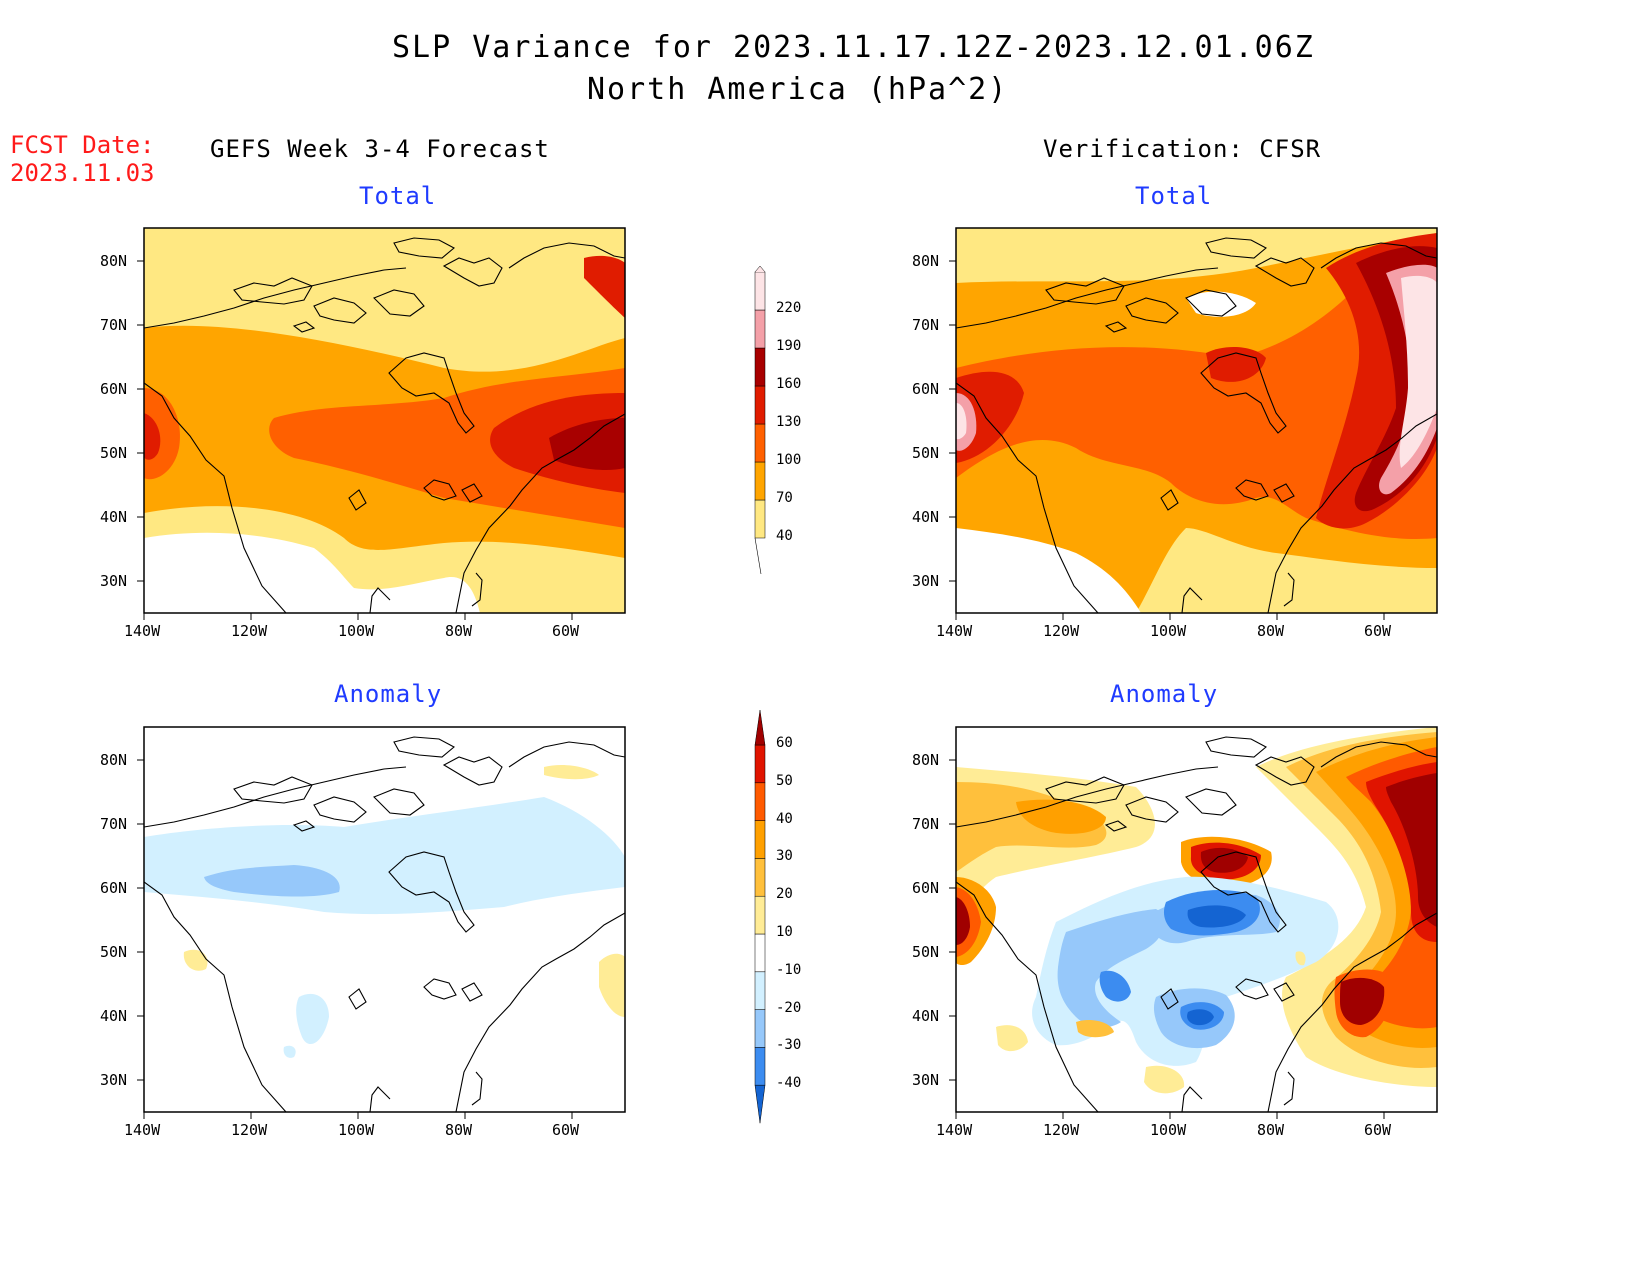 The height and width of the screenshot is (1275, 1650). I want to click on fcst-date-value: 2023.11.03, so click(82, 173).